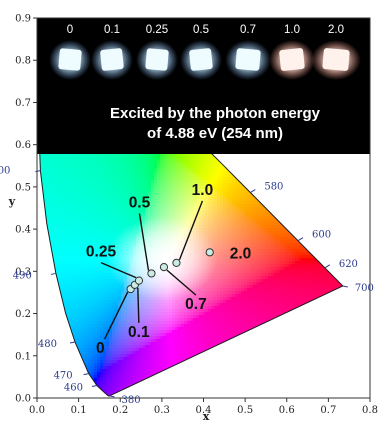 This screenshot has width=382, height=423. I want to click on x-axis-label: x, so click(206, 416).